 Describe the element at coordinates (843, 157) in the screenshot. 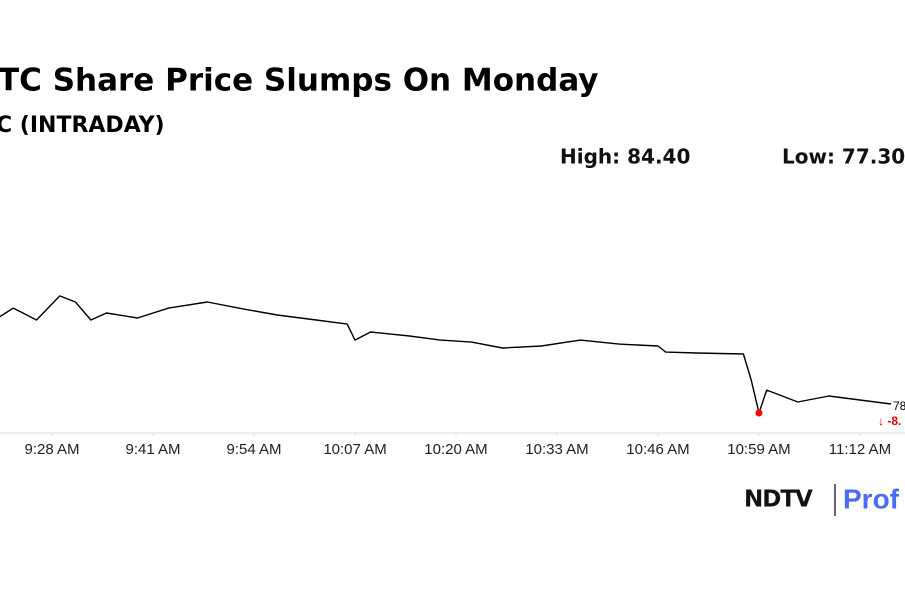

I see `low-label: Low: 77.30` at that location.